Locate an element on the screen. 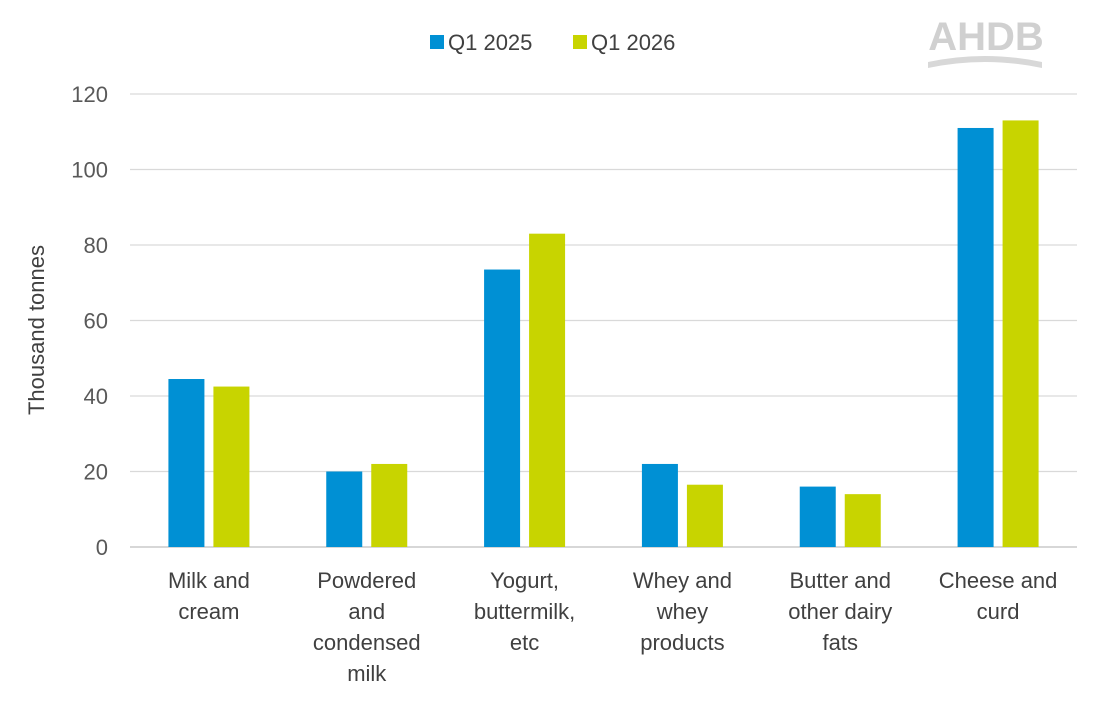 This screenshot has height=705, width=1117. x-category-label: Whey and whey products is located at coordinates (682, 611).